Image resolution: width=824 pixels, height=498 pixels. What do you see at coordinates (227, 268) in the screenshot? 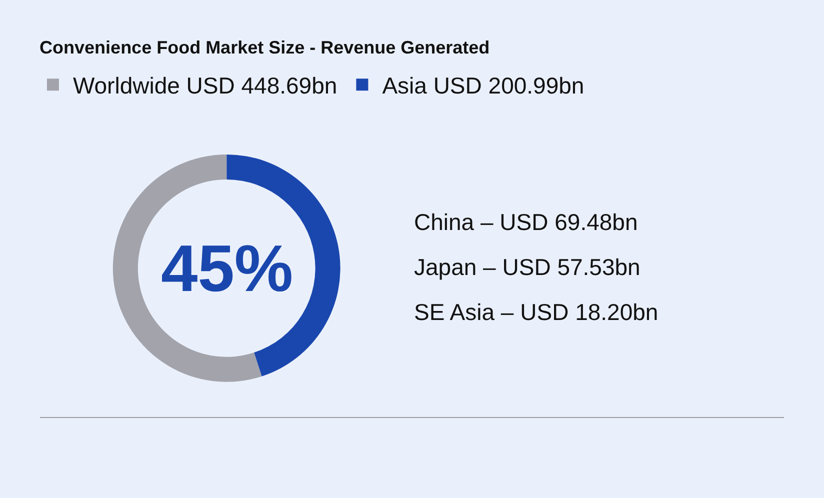
I see `text: 45%` at bounding box center [227, 268].